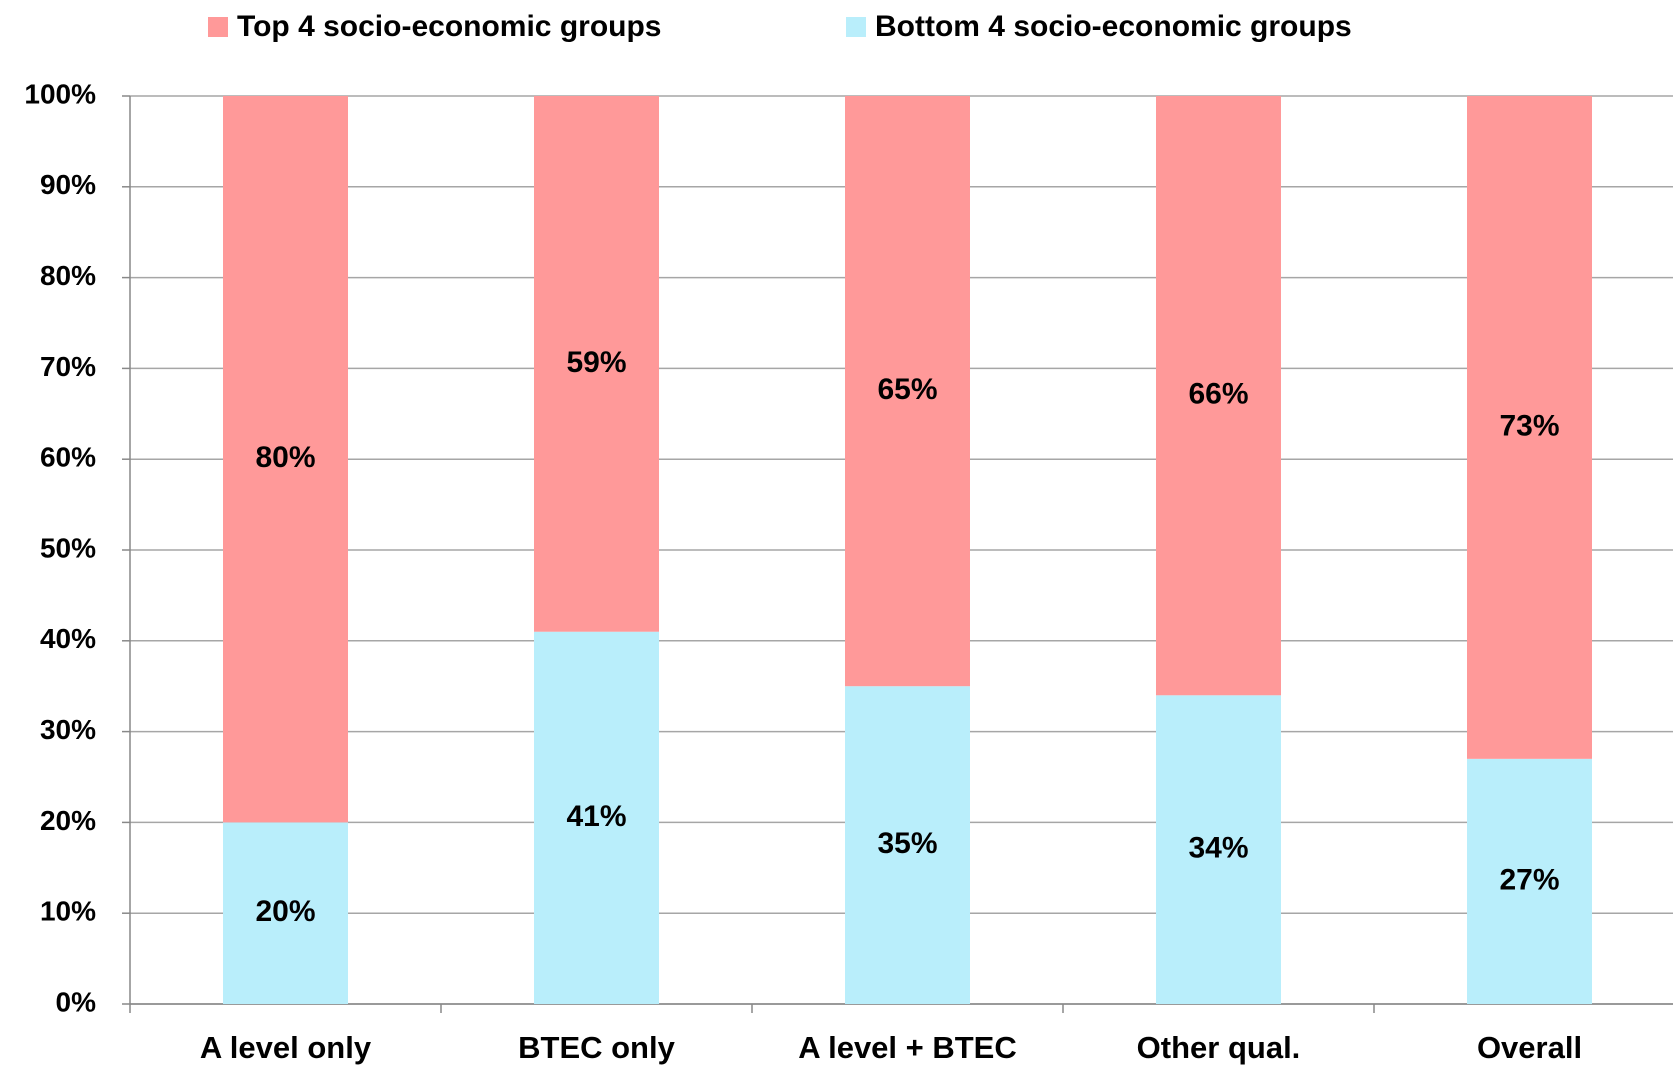  I want to click on y-tick-label: 50%, so click(68, 547).